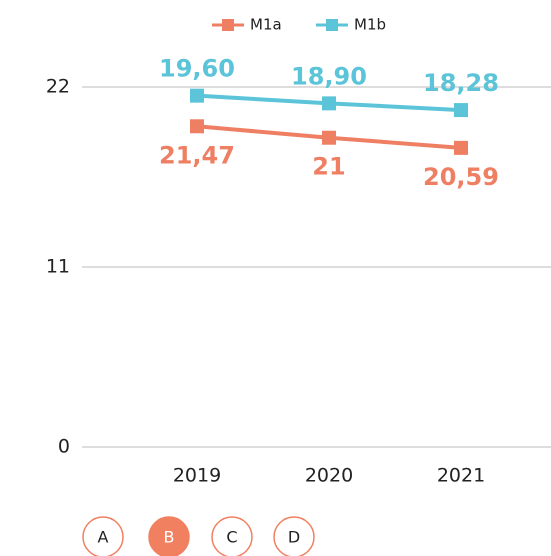 The width and height of the screenshot is (551, 556). What do you see at coordinates (266, 25) in the screenshot?
I see `legend-label: M1a` at bounding box center [266, 25].